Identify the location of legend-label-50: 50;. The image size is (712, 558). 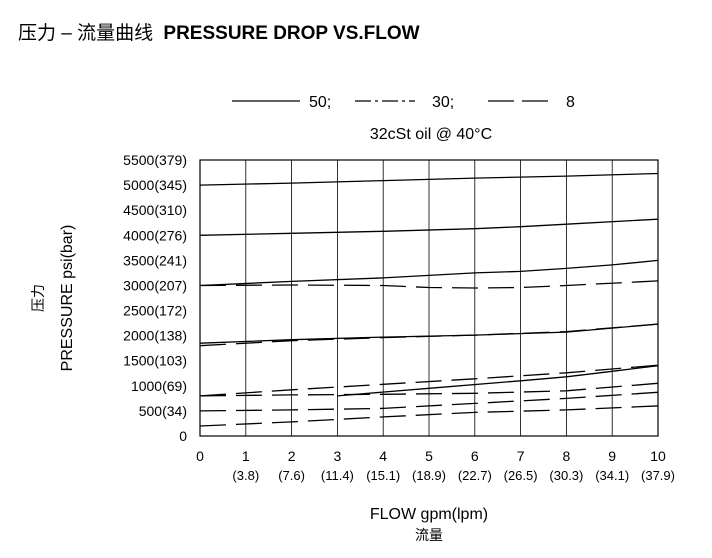
(320, 102).